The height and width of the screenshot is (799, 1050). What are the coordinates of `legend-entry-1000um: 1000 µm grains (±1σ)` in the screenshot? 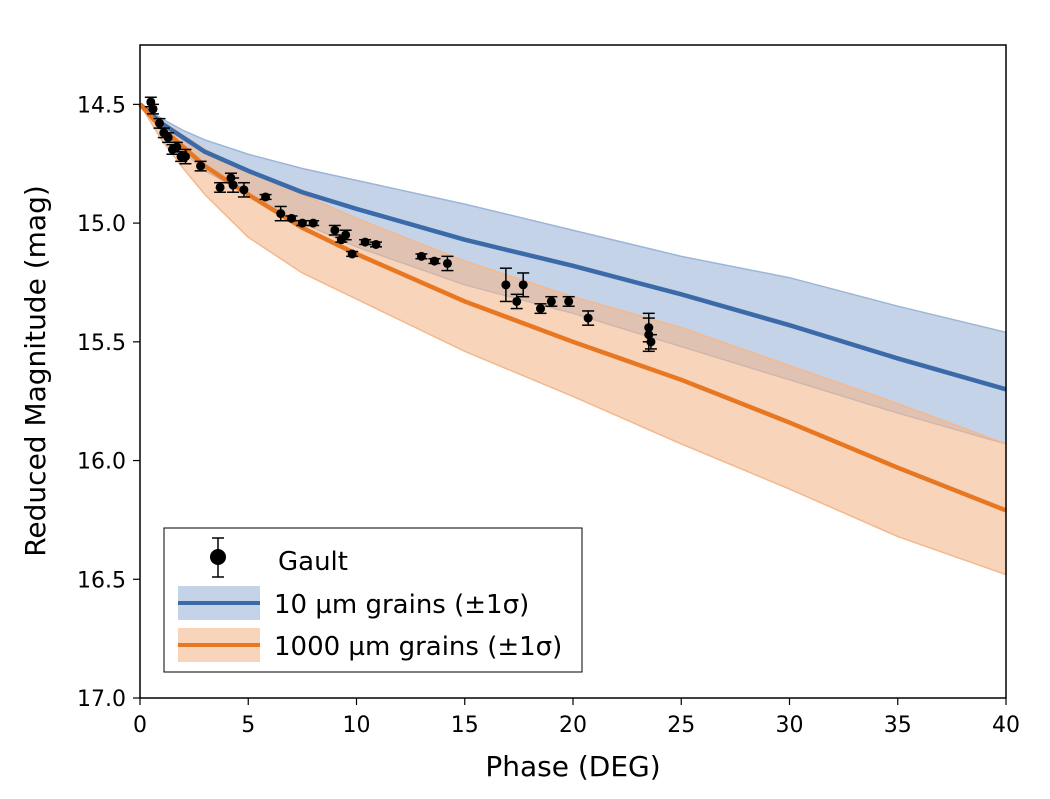 It's located at (370, 645).